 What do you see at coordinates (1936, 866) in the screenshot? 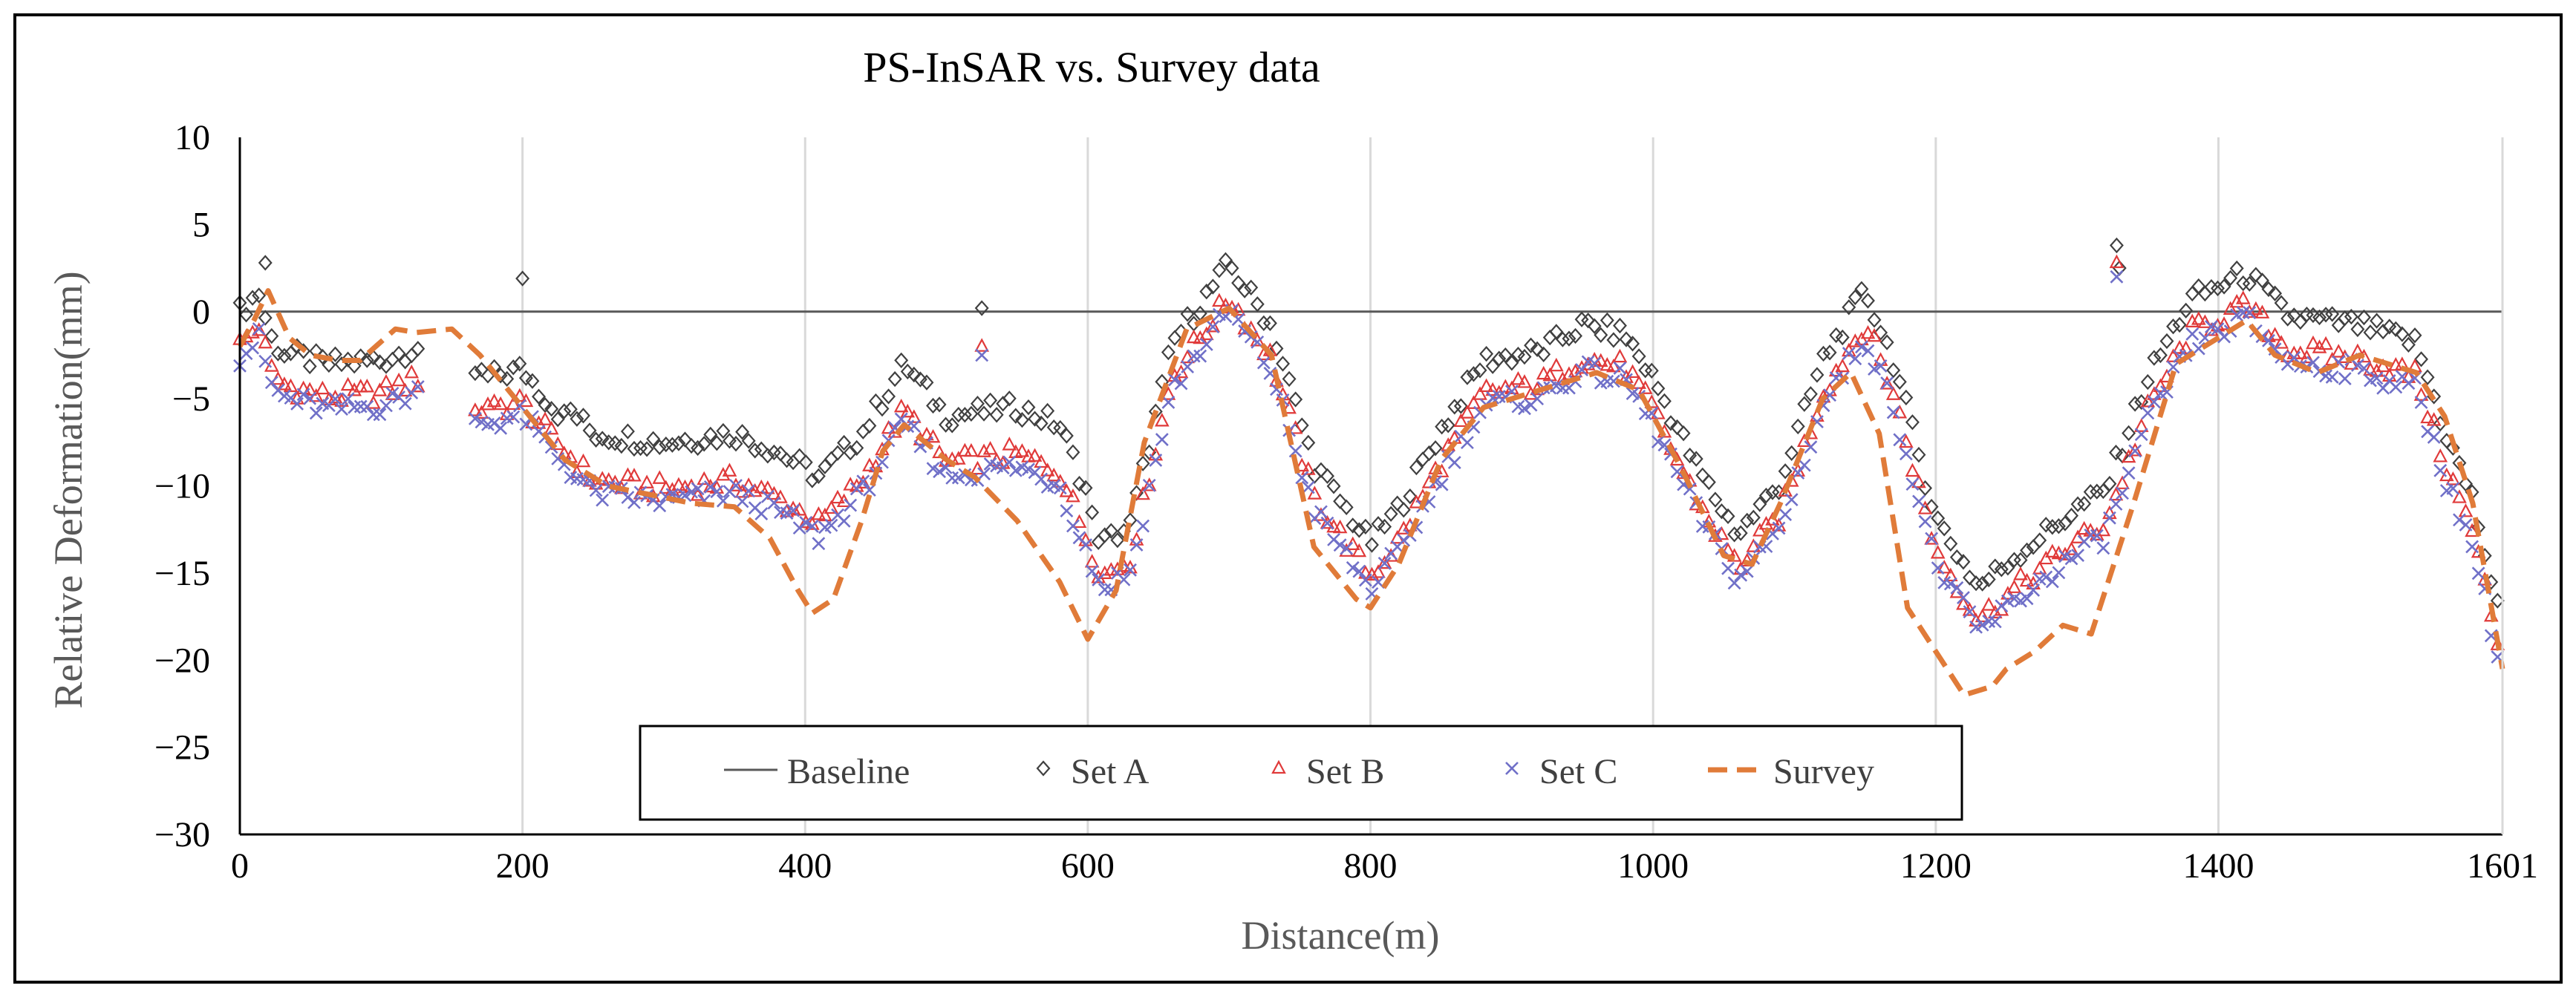
I see `x-tick-label: 1200` at bounding box center [1936, 866].